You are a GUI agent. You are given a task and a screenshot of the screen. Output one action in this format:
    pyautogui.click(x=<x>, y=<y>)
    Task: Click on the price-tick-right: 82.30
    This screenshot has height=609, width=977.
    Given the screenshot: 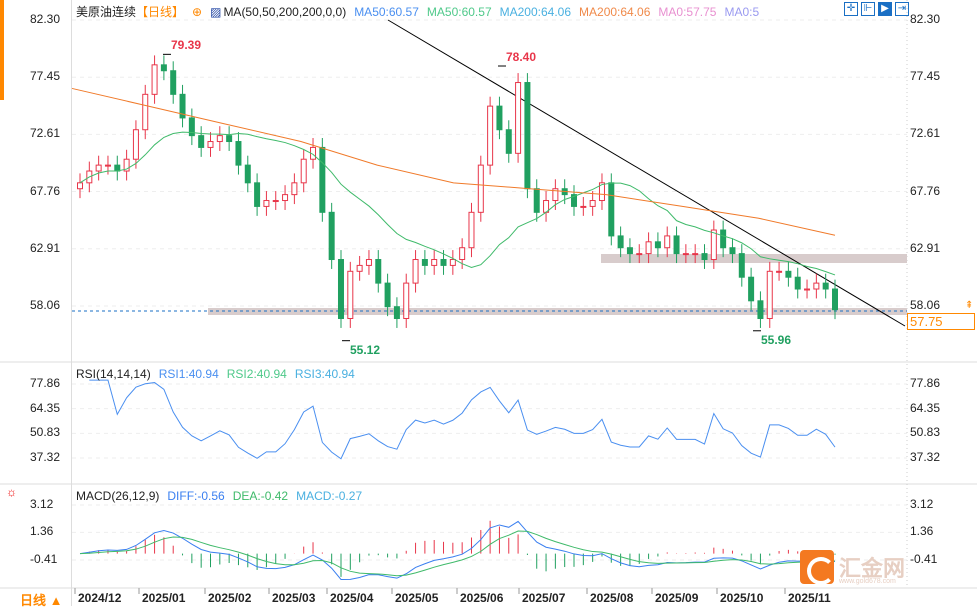 What is the action you would take?
    pyautogui.click(x=925, y=19)
    